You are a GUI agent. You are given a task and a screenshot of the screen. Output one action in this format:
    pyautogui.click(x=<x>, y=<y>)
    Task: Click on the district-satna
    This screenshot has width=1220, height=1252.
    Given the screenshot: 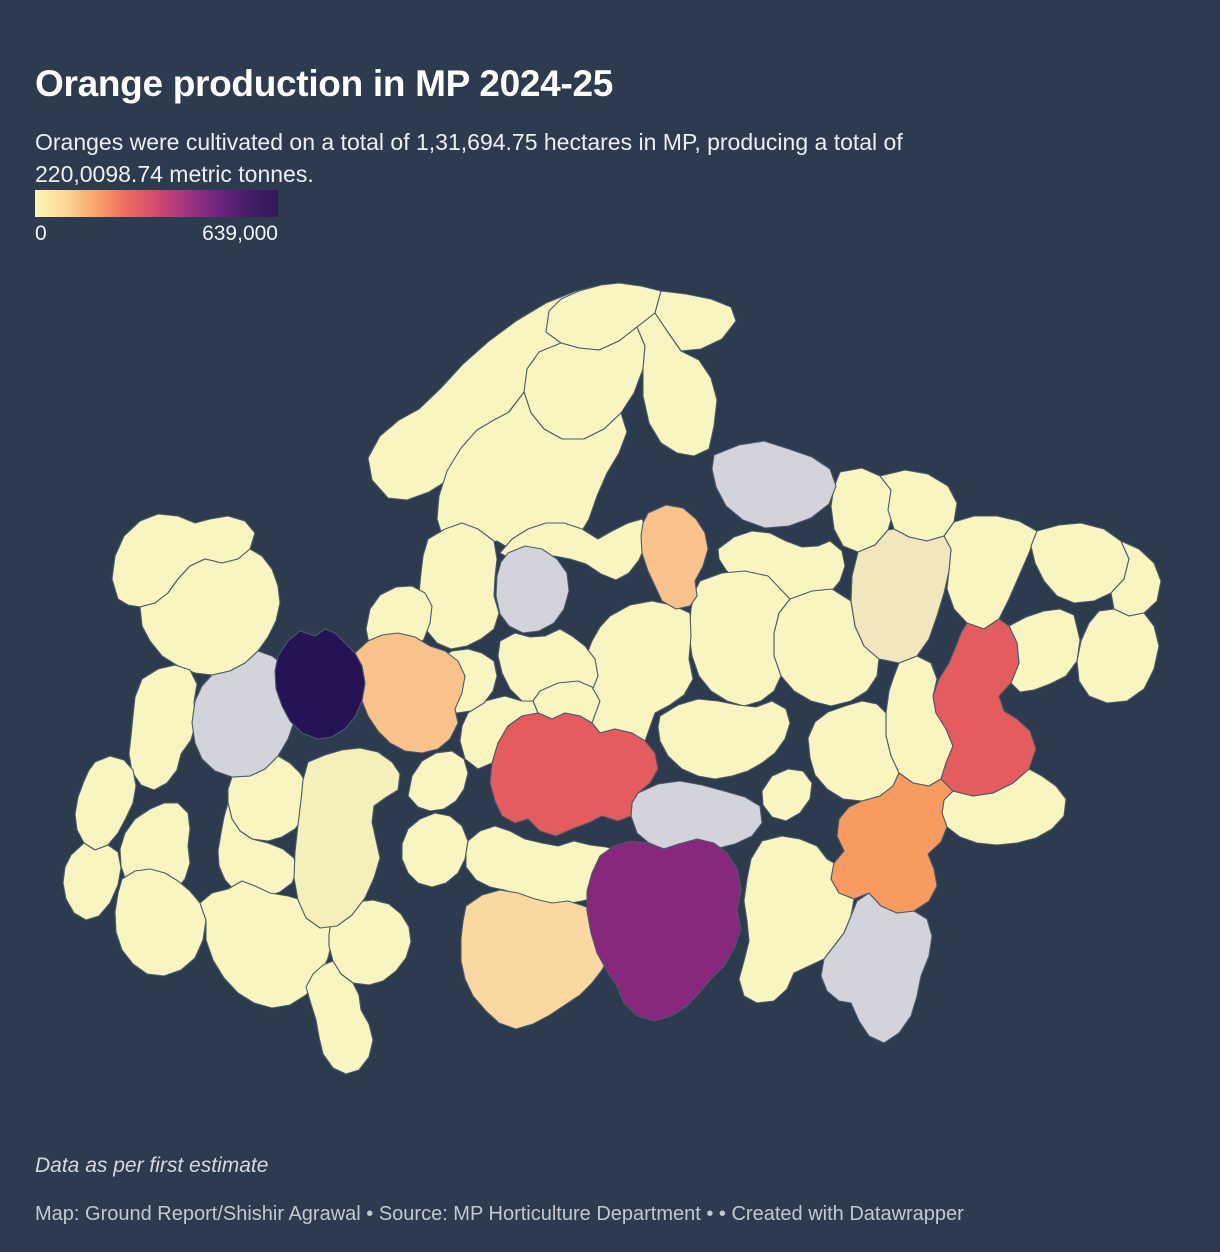 What is the action you would take?
    pyautogui.click(x=990, y=572)
    